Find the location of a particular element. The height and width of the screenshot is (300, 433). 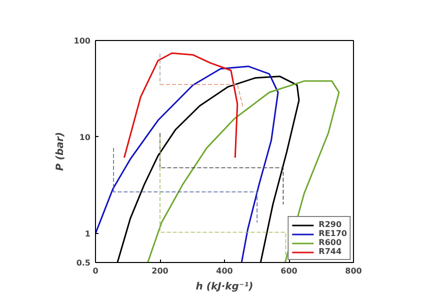

x-tick-label: 200 is located at coordinates (160, 271).